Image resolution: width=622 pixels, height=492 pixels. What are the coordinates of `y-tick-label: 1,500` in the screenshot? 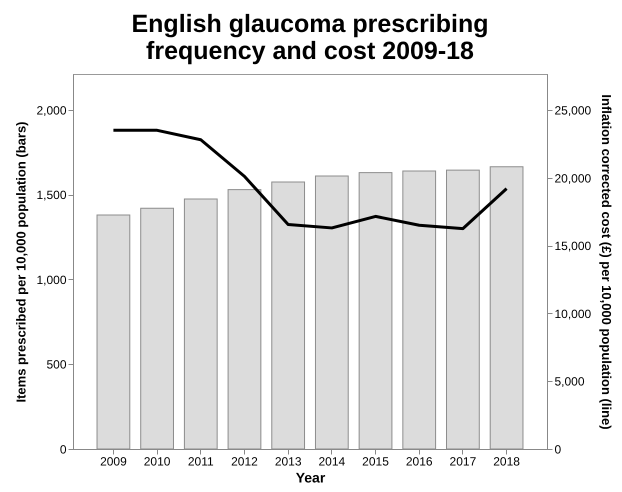 It's located at (51, 195).